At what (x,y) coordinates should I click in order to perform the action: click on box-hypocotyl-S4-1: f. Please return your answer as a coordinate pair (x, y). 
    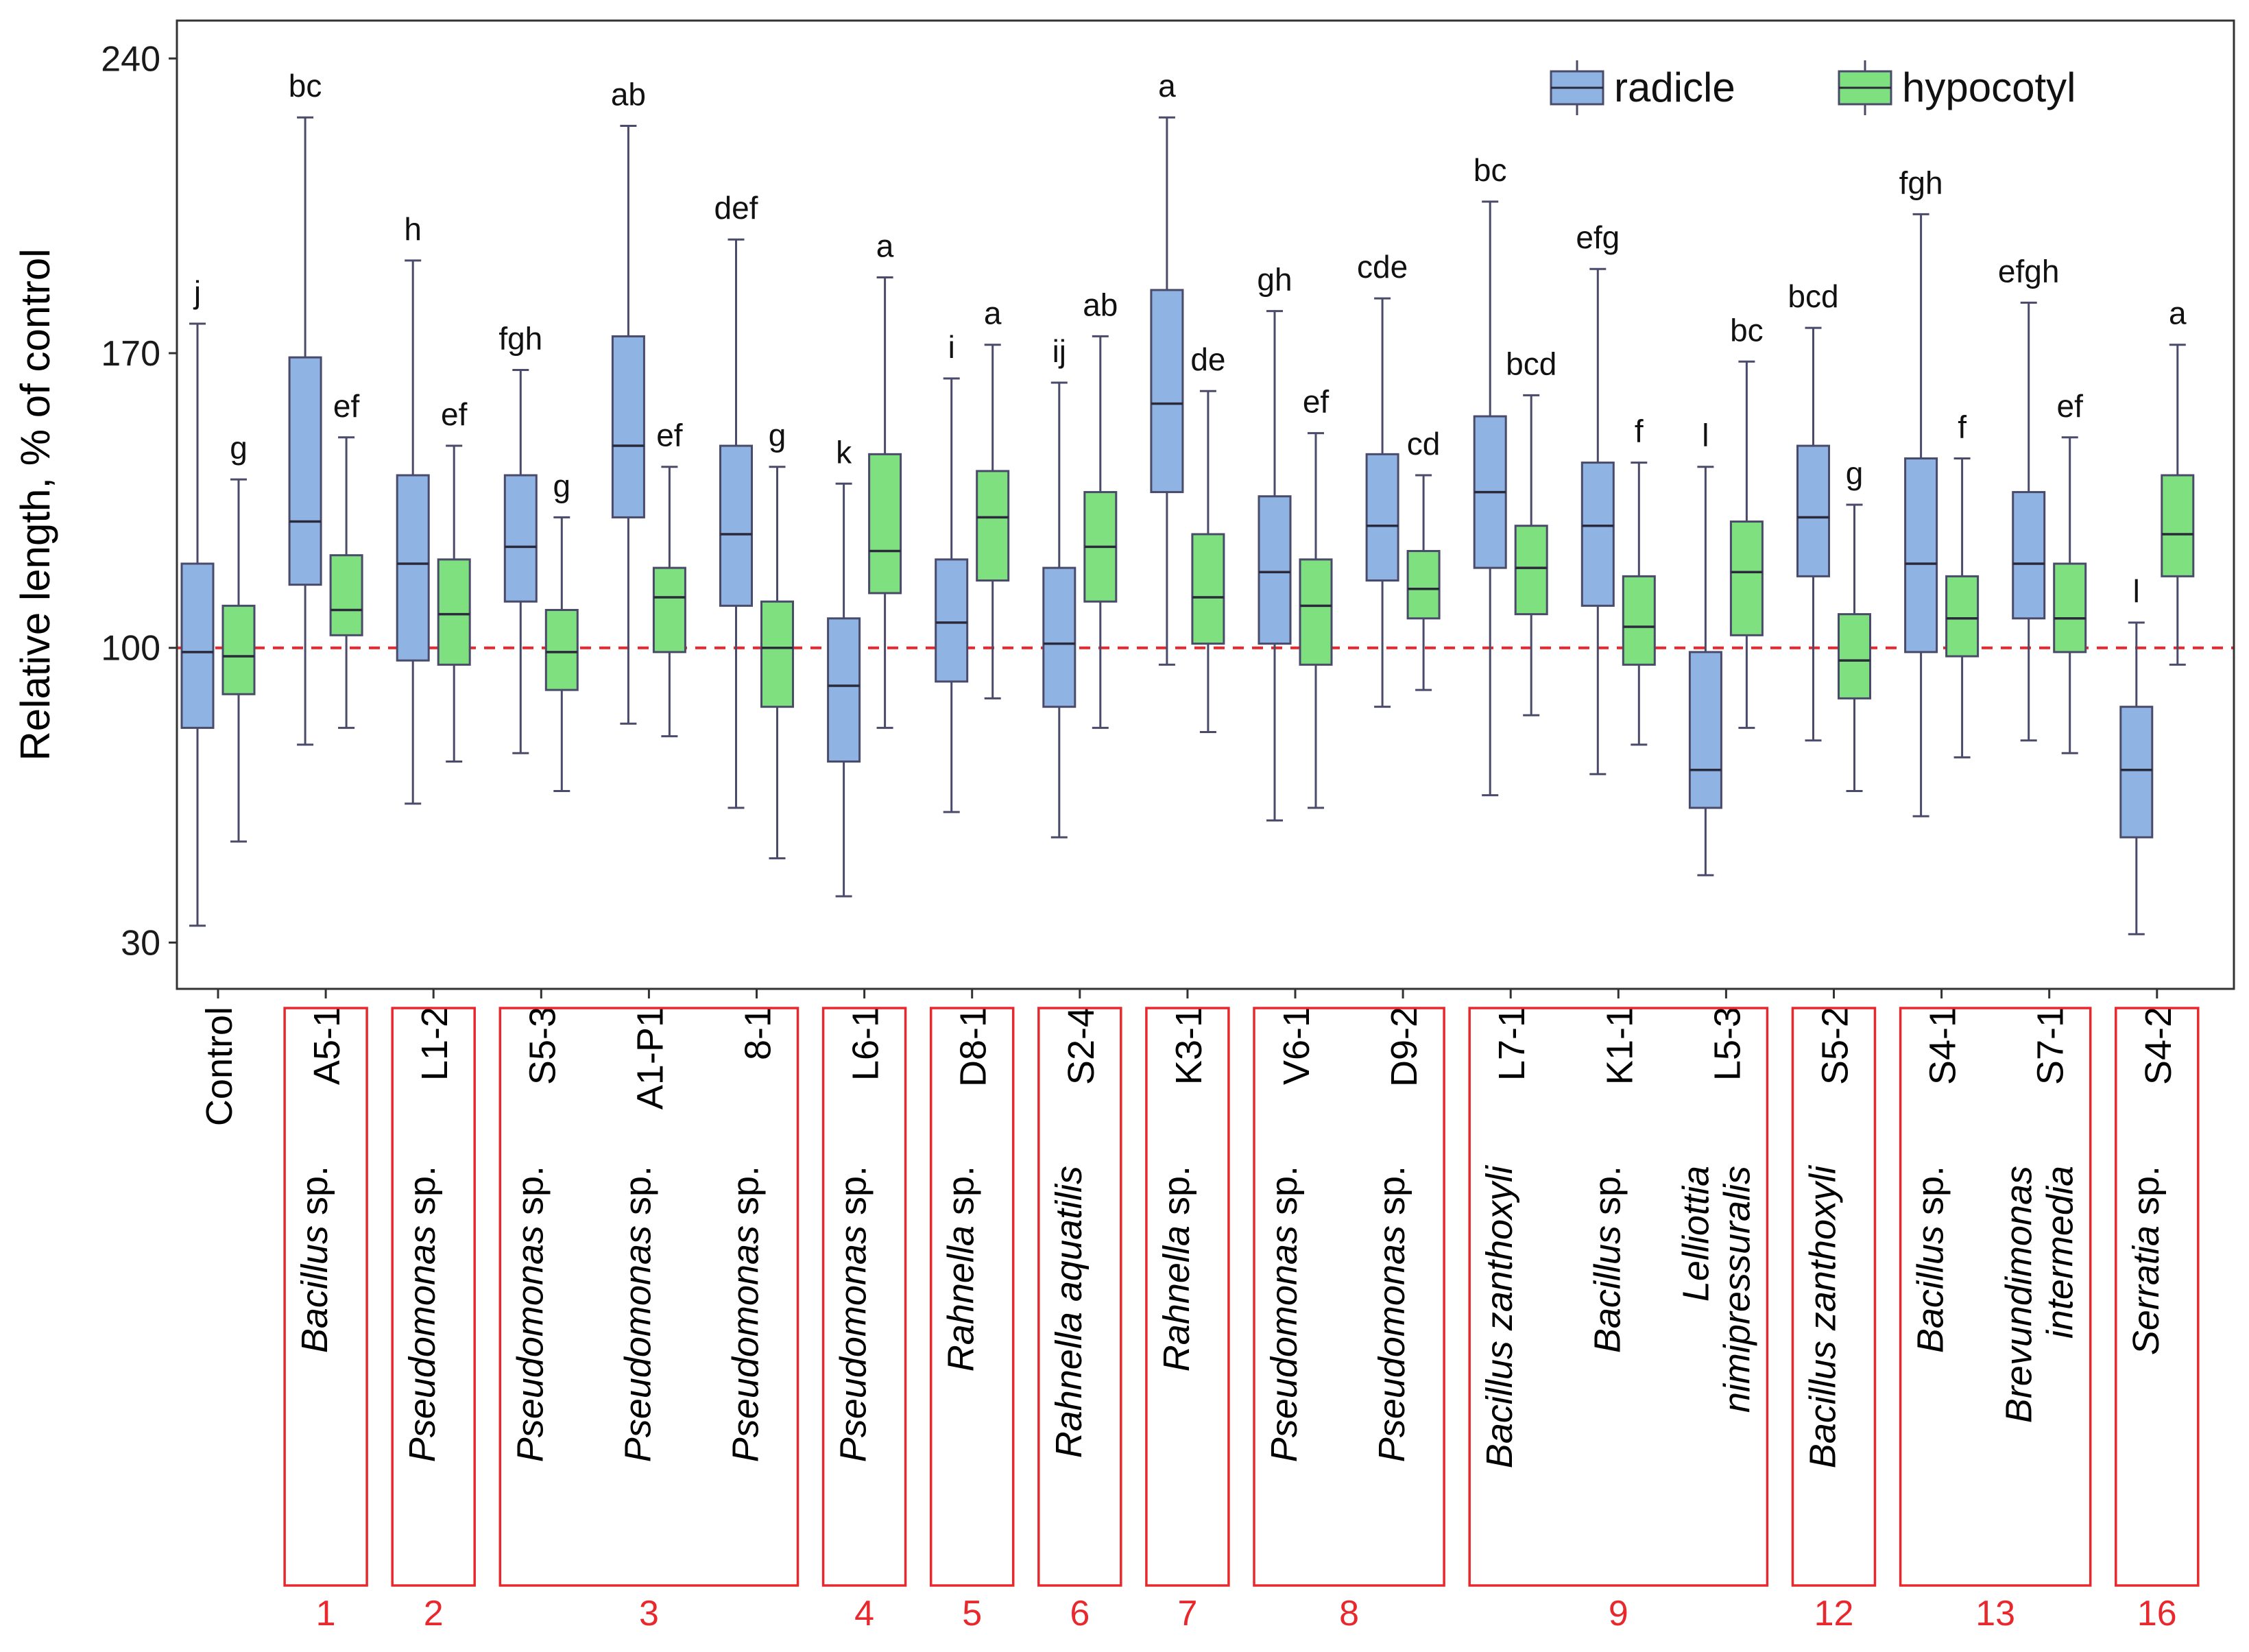
    Looking at the image, I should click on (1962, 583).